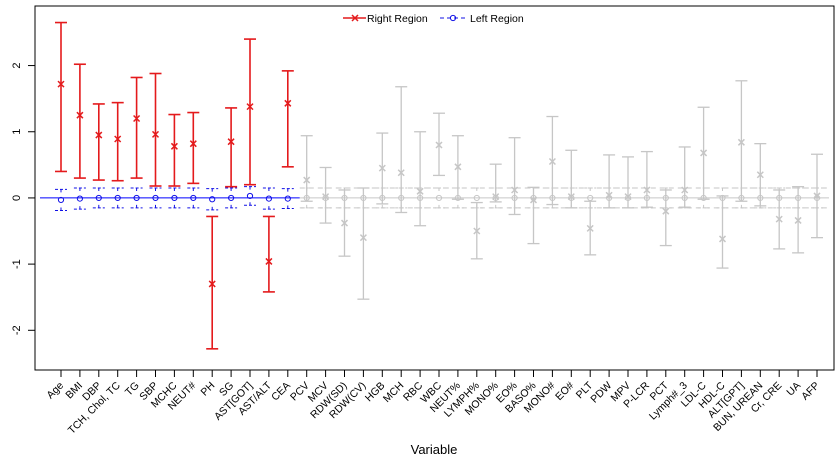 This screenshot has width=839, height=460. I want to click on x-tick-label: Age, so click(55, 391).